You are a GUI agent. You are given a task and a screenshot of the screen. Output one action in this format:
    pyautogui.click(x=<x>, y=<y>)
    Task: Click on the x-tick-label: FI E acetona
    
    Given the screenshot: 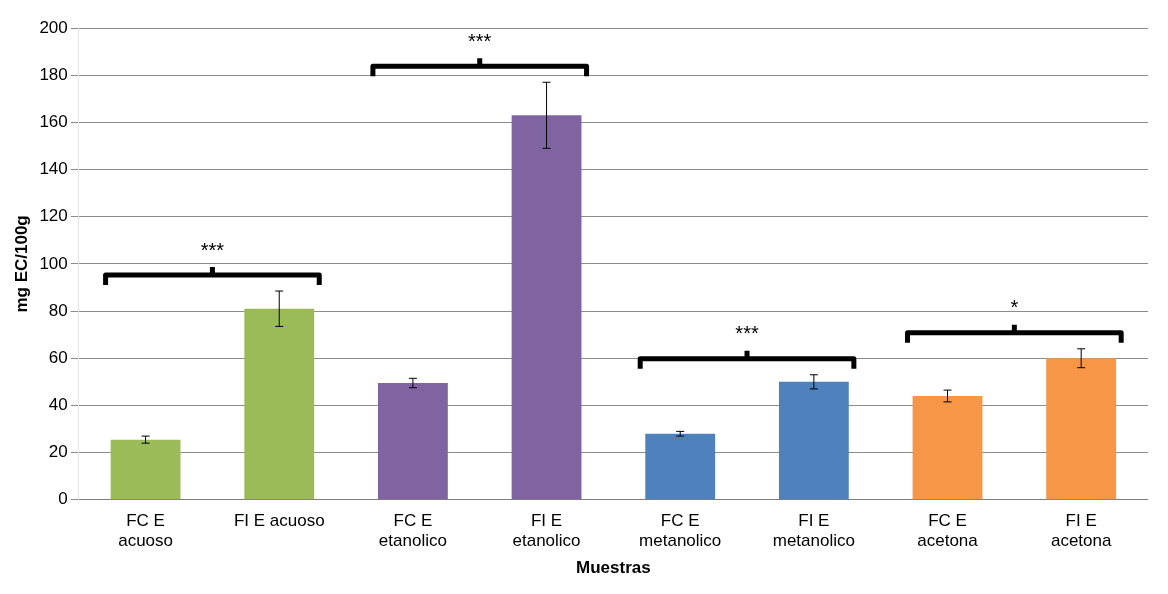 What is the action you would take?
    pyautogui.click(x=1081, y=530)
    